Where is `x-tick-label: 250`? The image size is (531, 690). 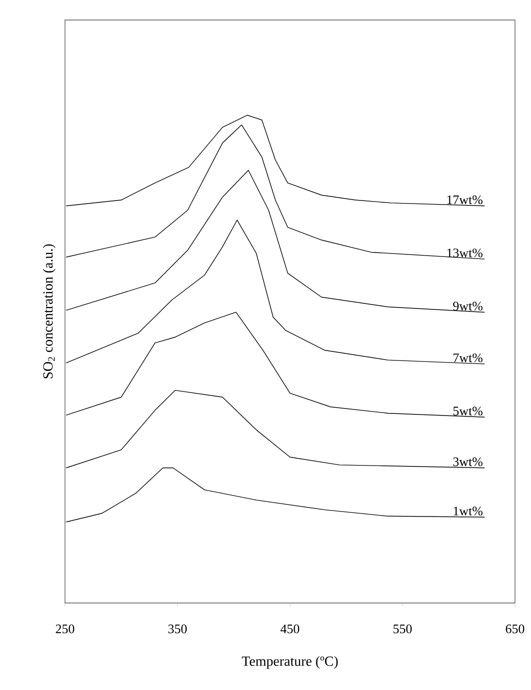 x-tick-label: 250 is located at coordinates (65, 629).